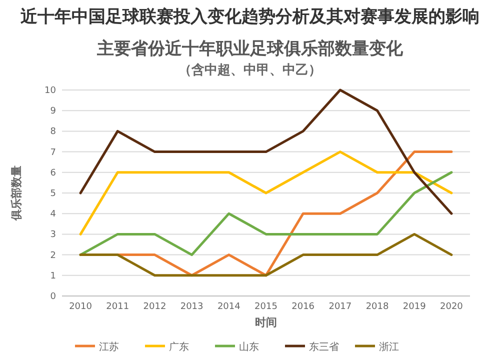 The height and width of the screenshot is (362, 500). What do you see at coordinates (250, 49) in the screenshot?
I see `chart-title: 主要省份近十年职业足球俱乐部数量变化` at bounding box center [250, 49].